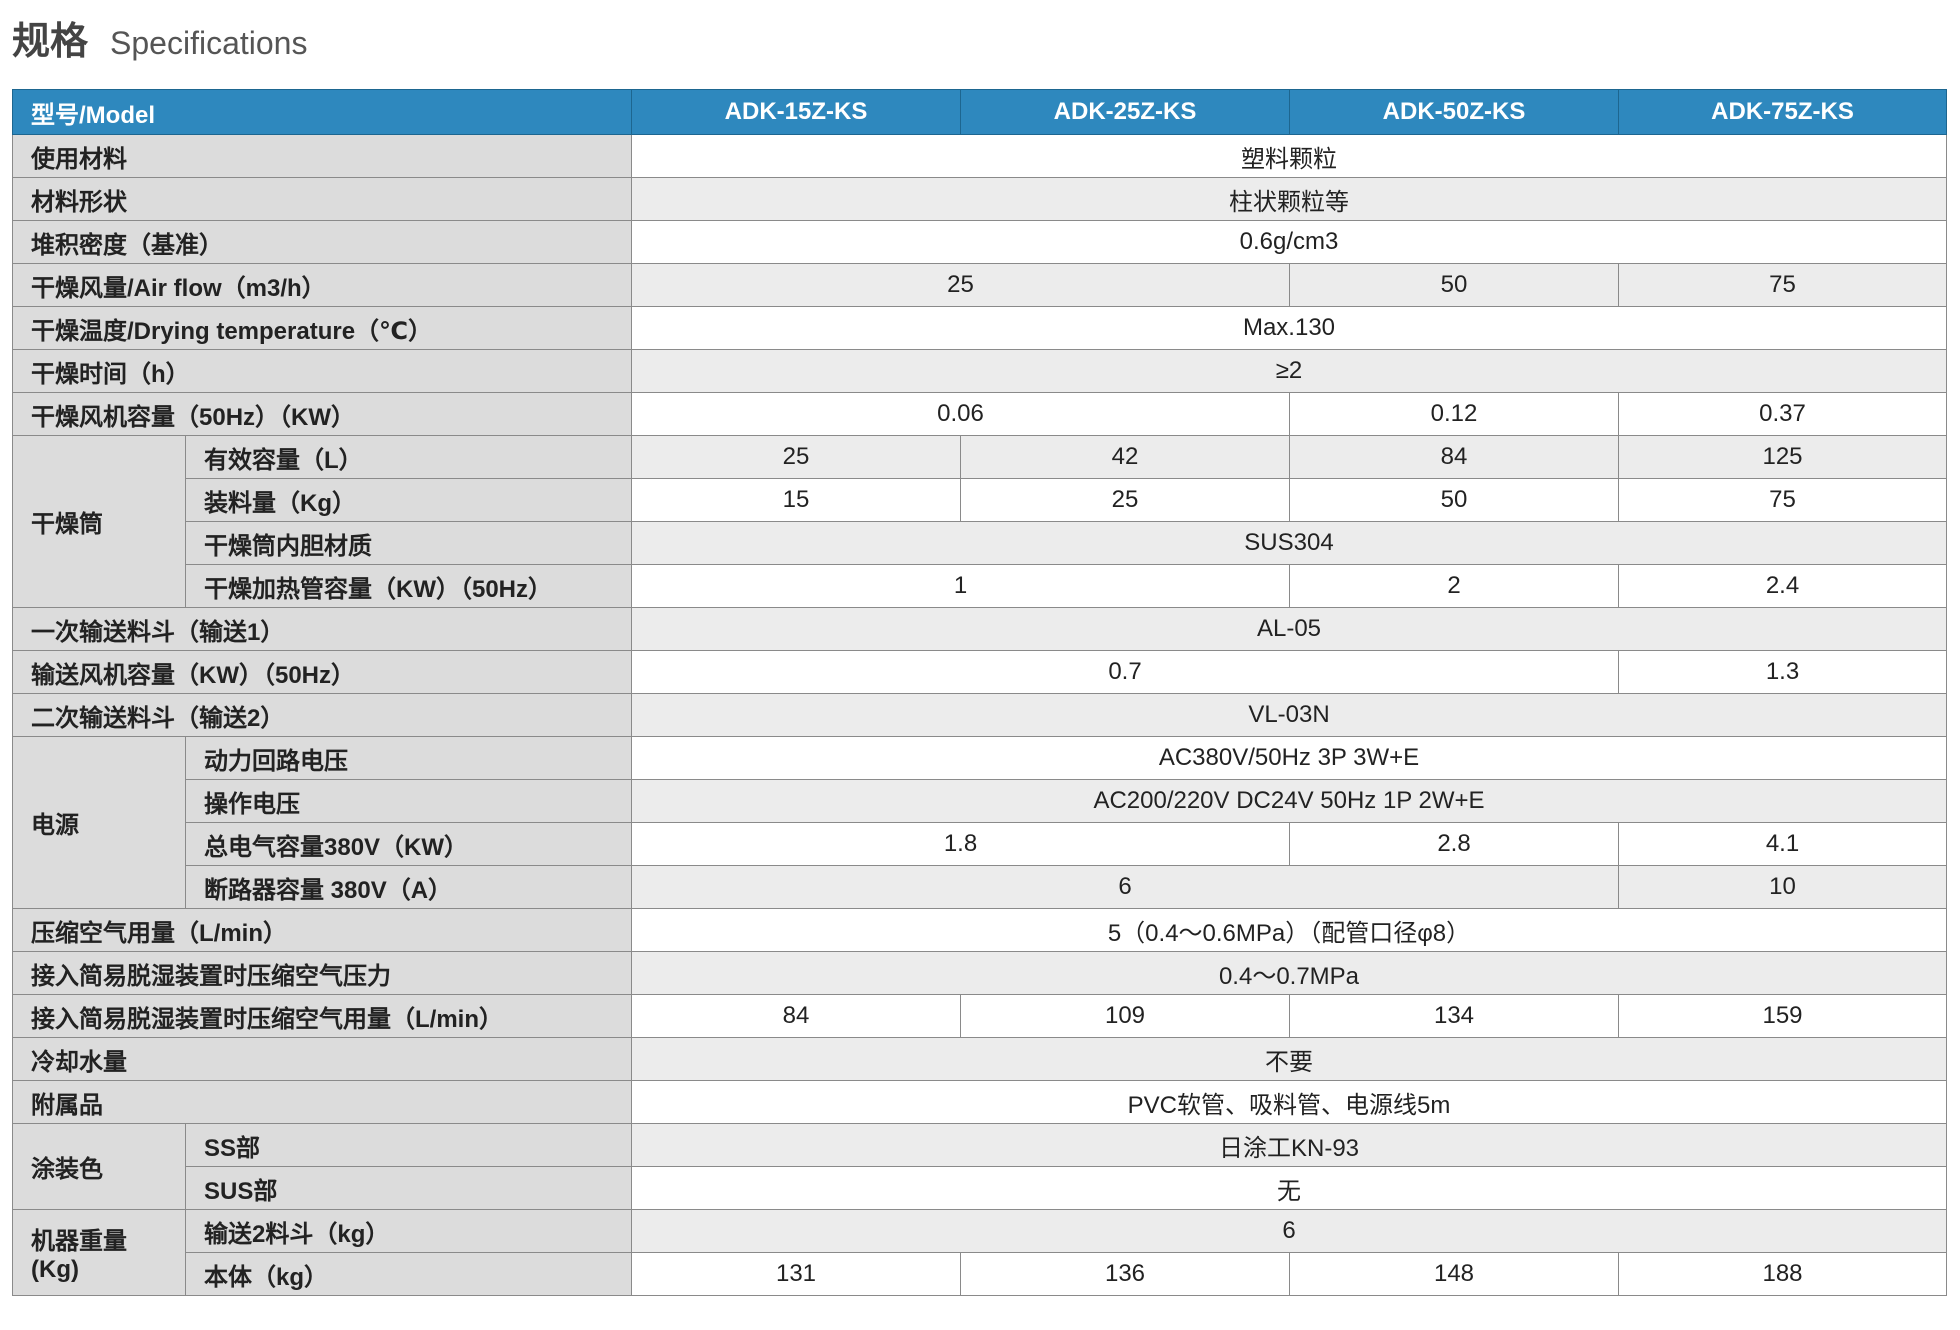 This screenshot has height=1330, width=1960. I want to click on cell-value: 0.7, so click(1125, 672).